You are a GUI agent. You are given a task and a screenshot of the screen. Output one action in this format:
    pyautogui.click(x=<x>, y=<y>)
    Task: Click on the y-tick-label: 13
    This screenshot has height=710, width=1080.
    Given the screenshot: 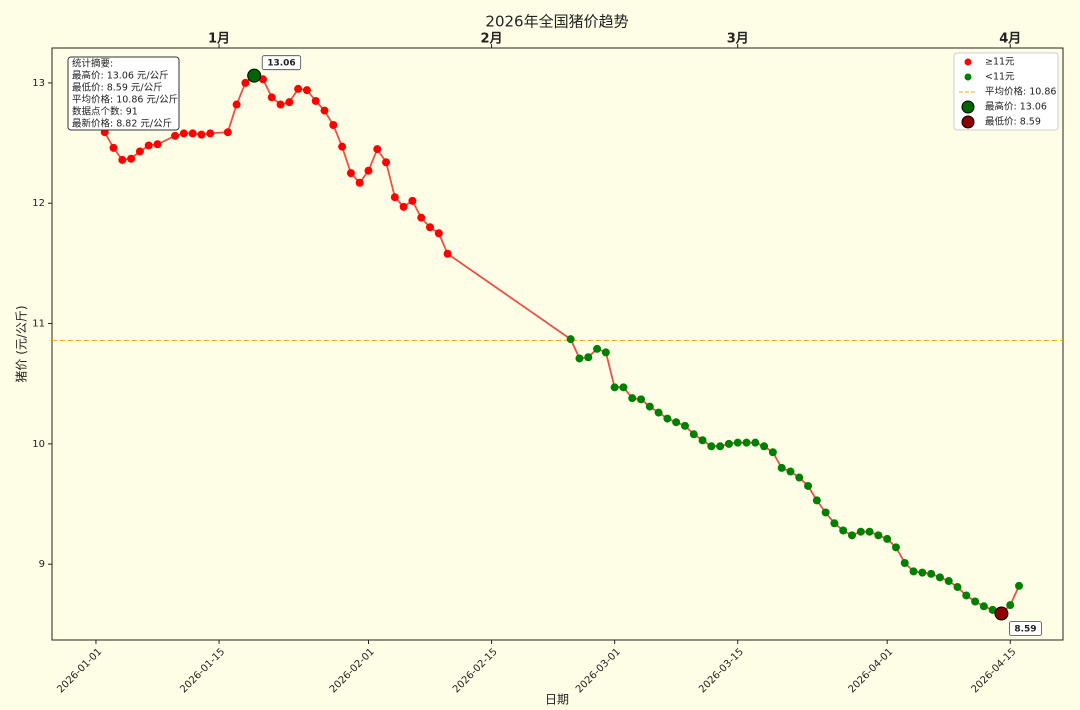 What is the action you would take?
    pyautogui.click(x=38, y=83)
    